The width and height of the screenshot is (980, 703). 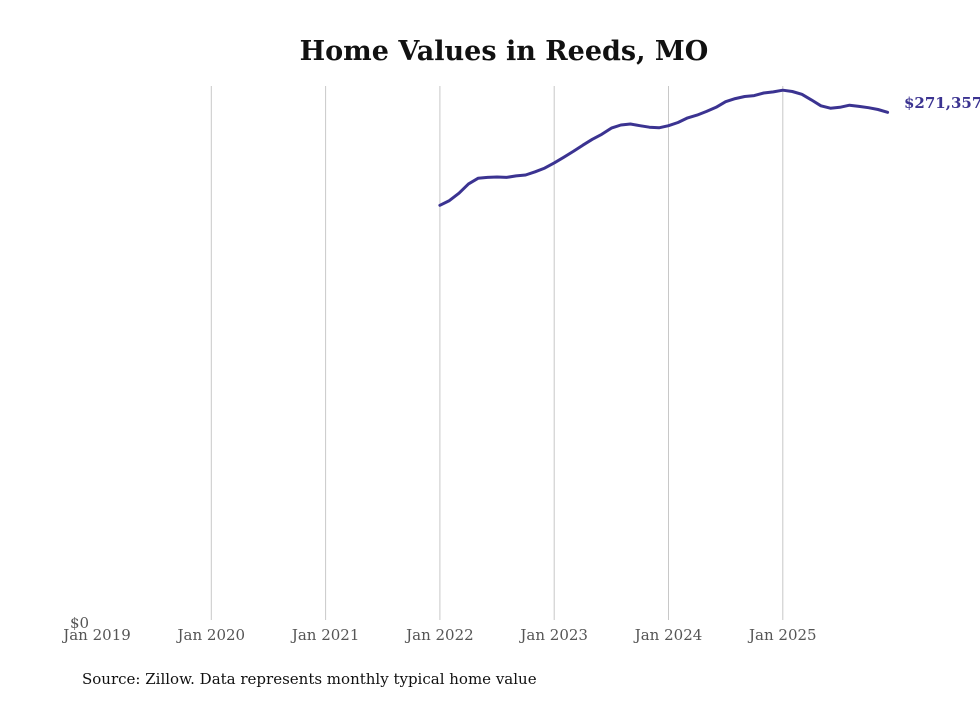 What do you see at coordinates (211, 635) in the screenshot?
I see `x-tick-label: Jan 2020` at bounding box center [211, 635].